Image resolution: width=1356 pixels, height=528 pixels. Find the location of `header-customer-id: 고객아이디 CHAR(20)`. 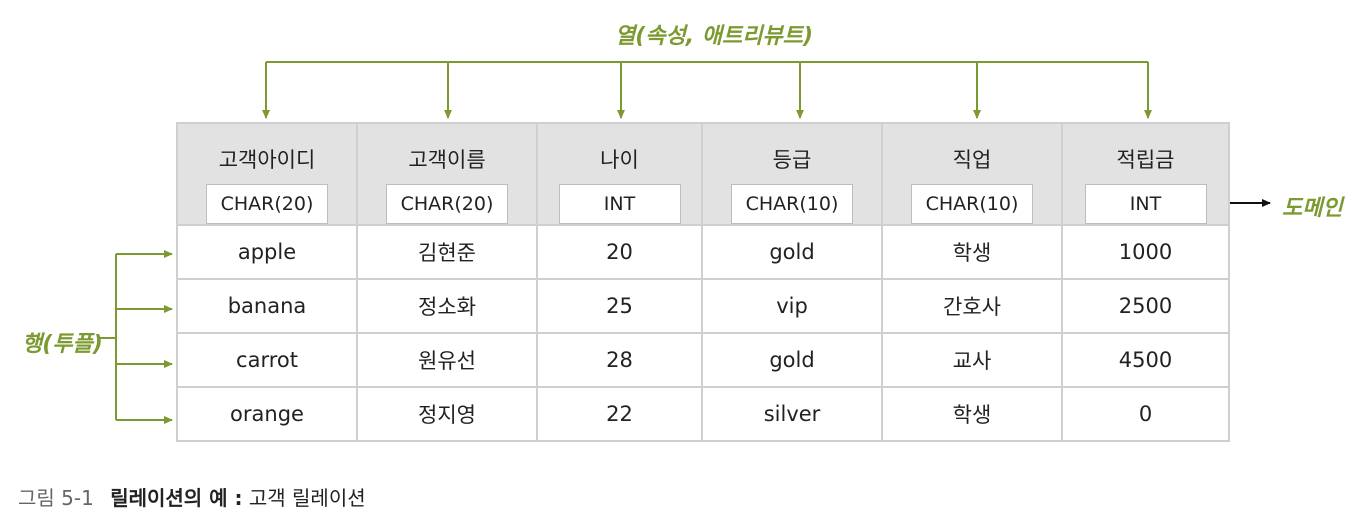

header-customer-id: 고객아이디 CHAR(20) is located at coordinates (267, 174).